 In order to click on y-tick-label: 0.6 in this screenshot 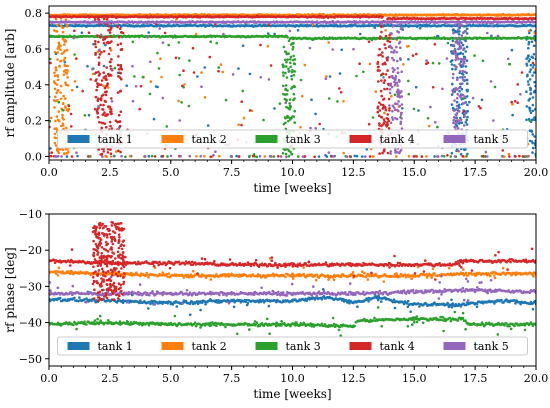, I will do `click(34, 49)`.